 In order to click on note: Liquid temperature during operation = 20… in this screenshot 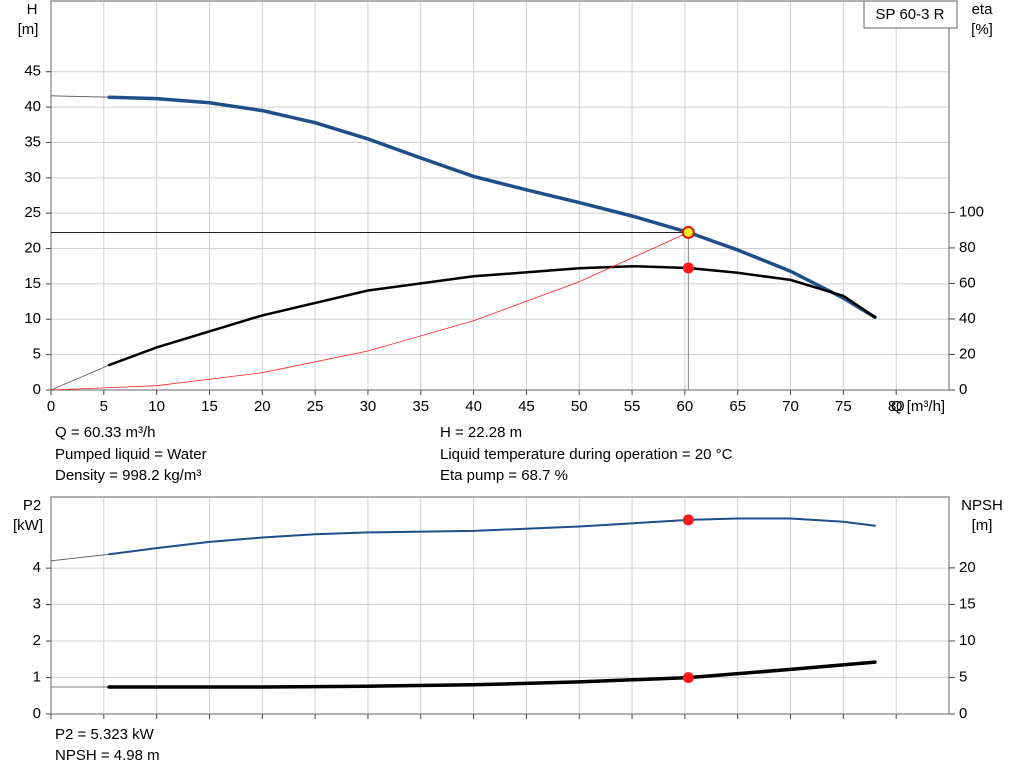, I will do `click(586, 454)`.